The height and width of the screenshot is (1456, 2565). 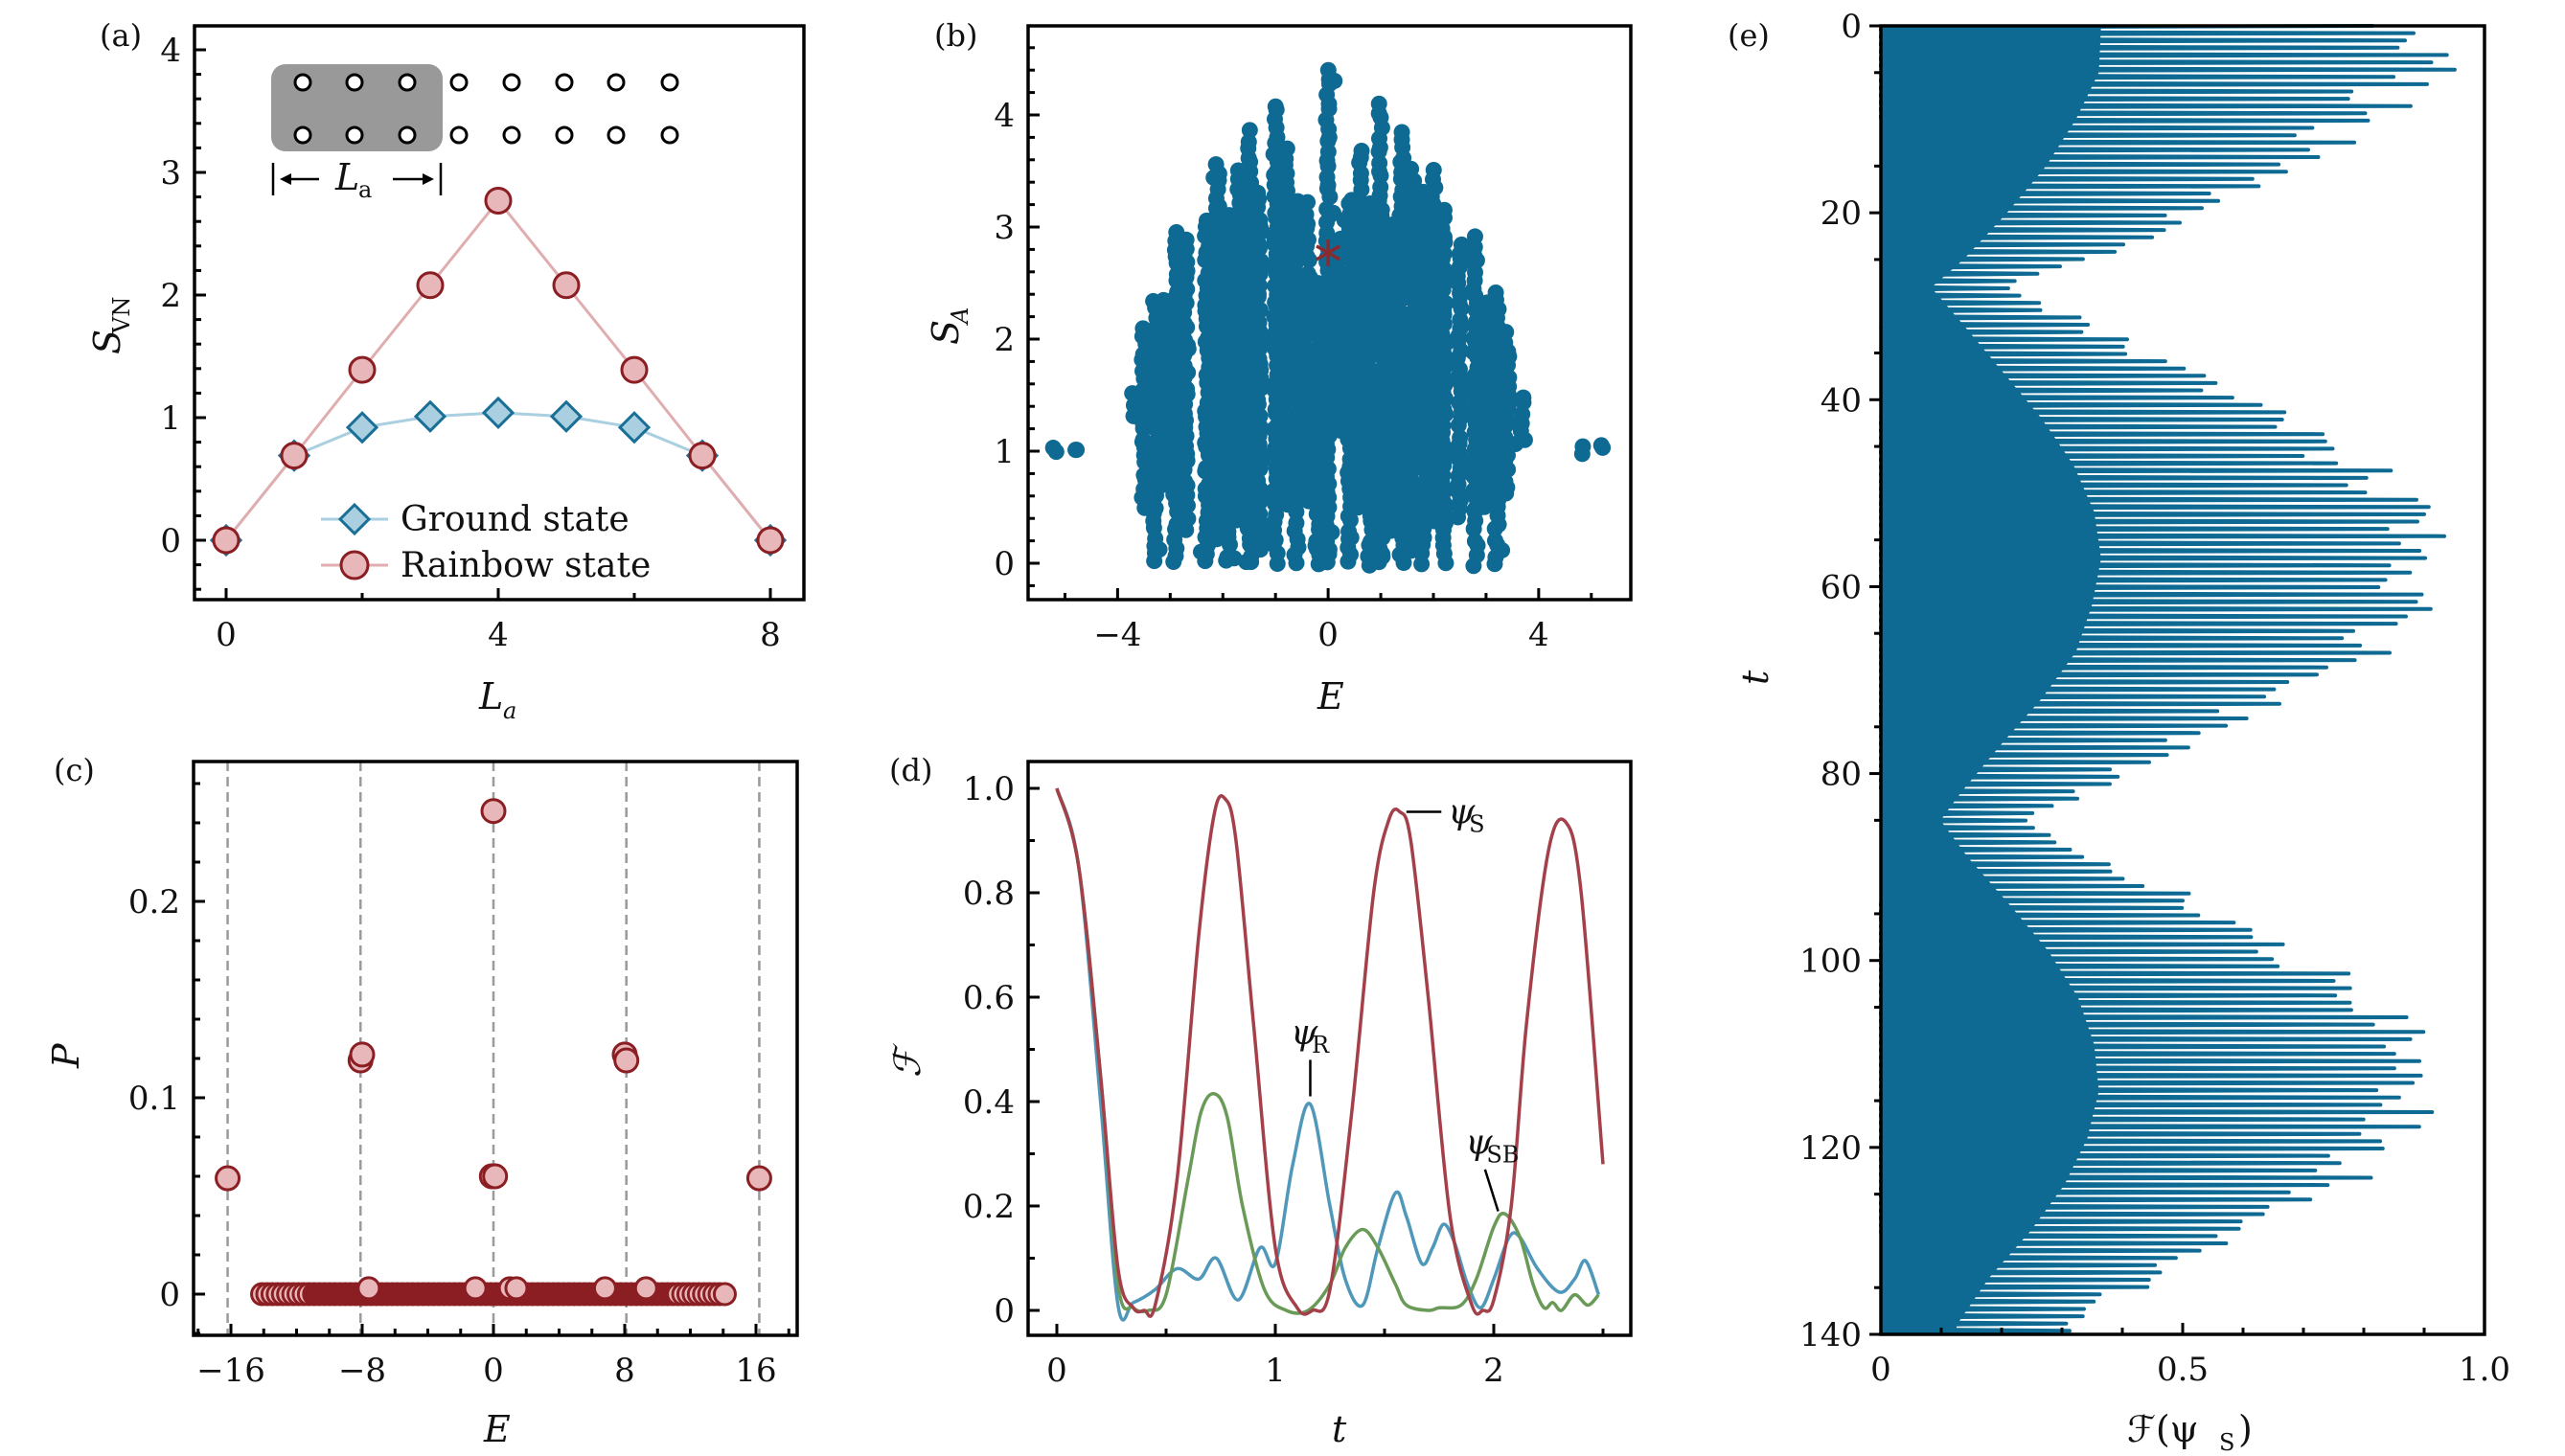 I want to click on y-axis-label-b: S A, so click(x=949, y=326).